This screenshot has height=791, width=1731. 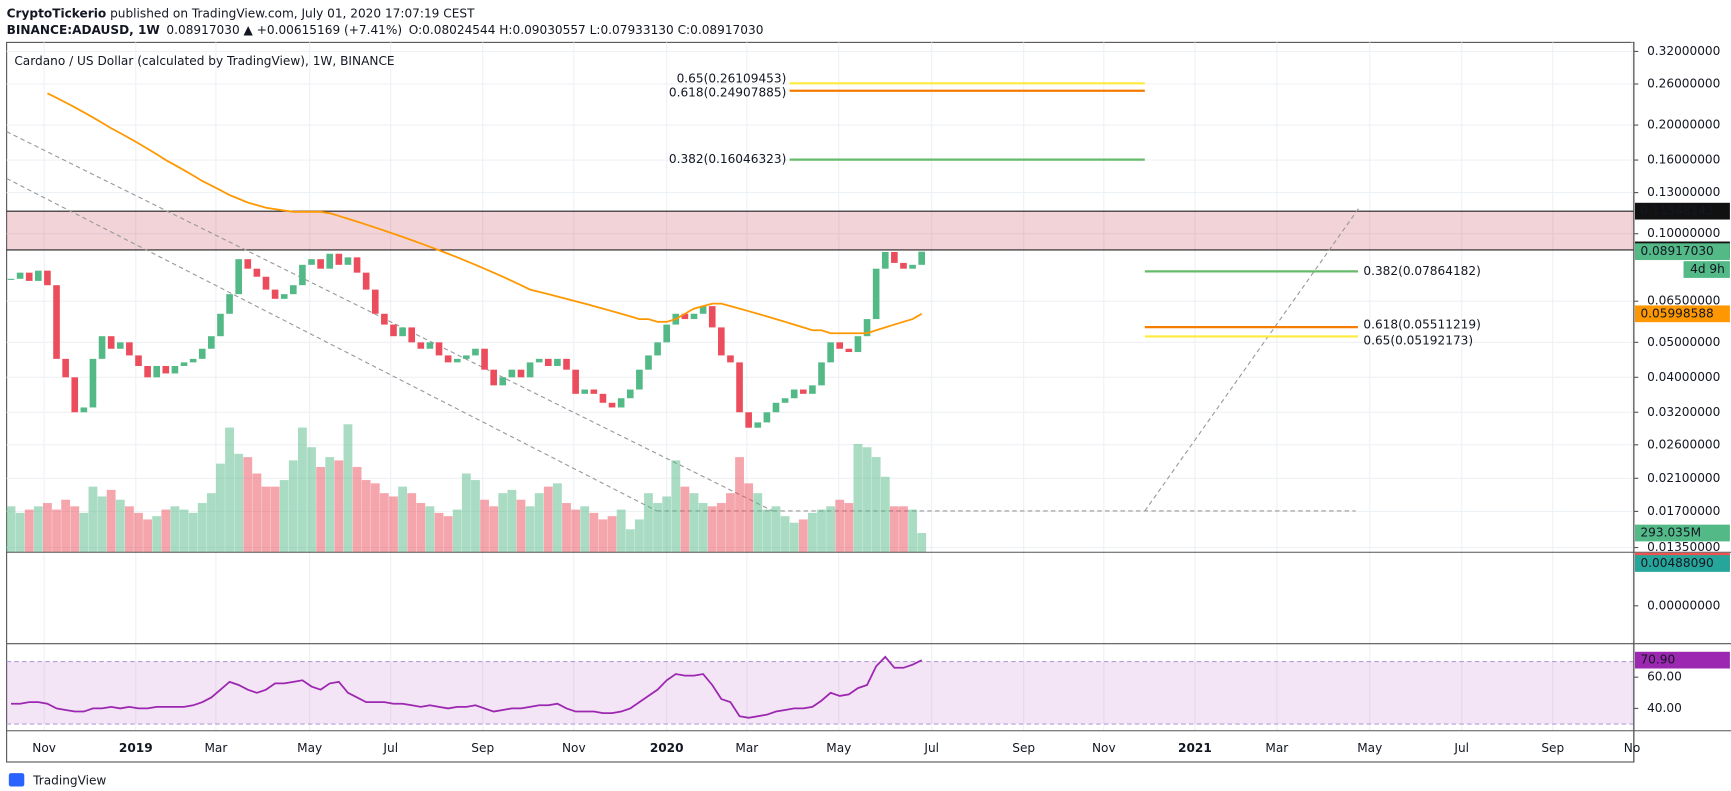 I want to click on symbol: BINANCE:ADAUSD, 1W, so click(x=84, y=30).